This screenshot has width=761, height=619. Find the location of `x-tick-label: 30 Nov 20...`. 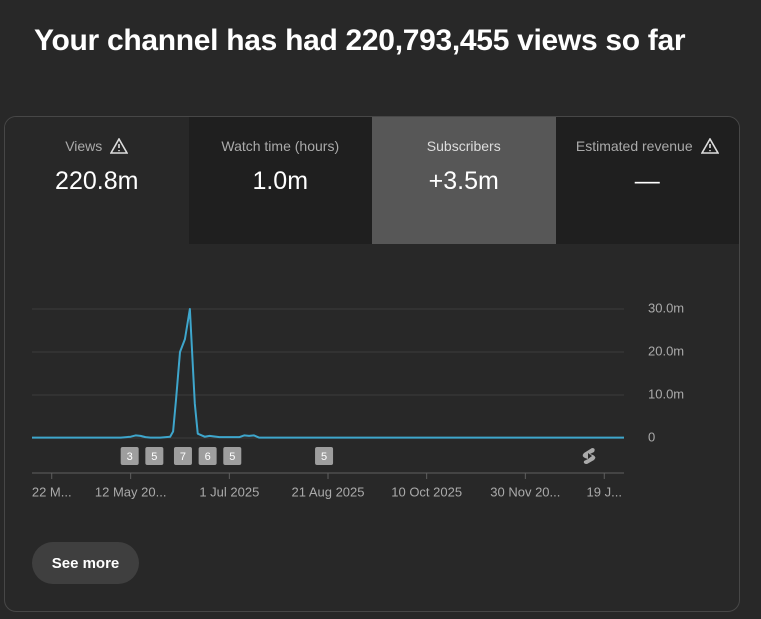

x-tick-label: 30 Nov 20... is located at coordinates (525, 491).